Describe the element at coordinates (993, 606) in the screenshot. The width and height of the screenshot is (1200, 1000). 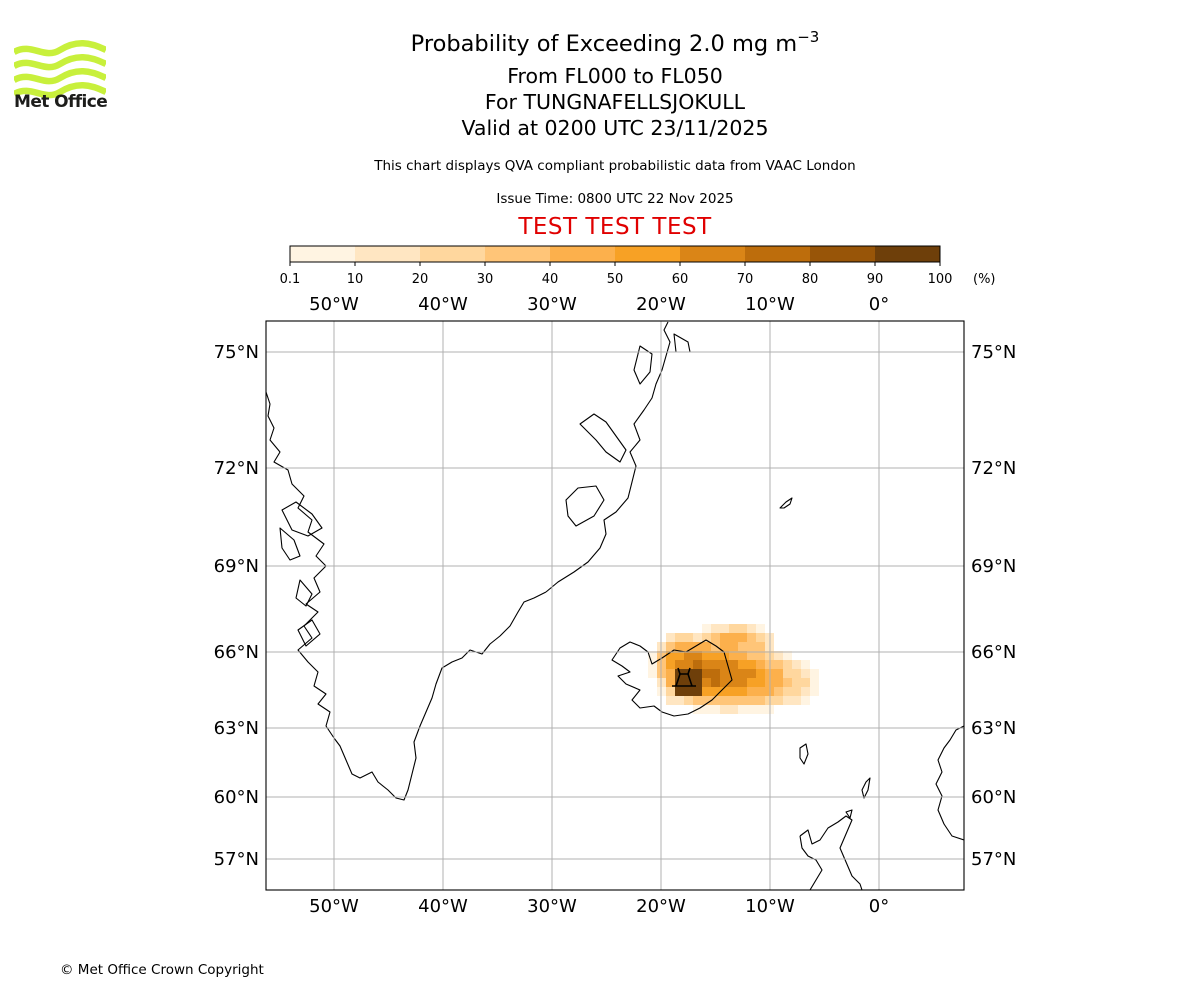
I see `lat-labels-right: 75°N 72°N 69°N 66°N 63°N 60°N 57°N` at that location.